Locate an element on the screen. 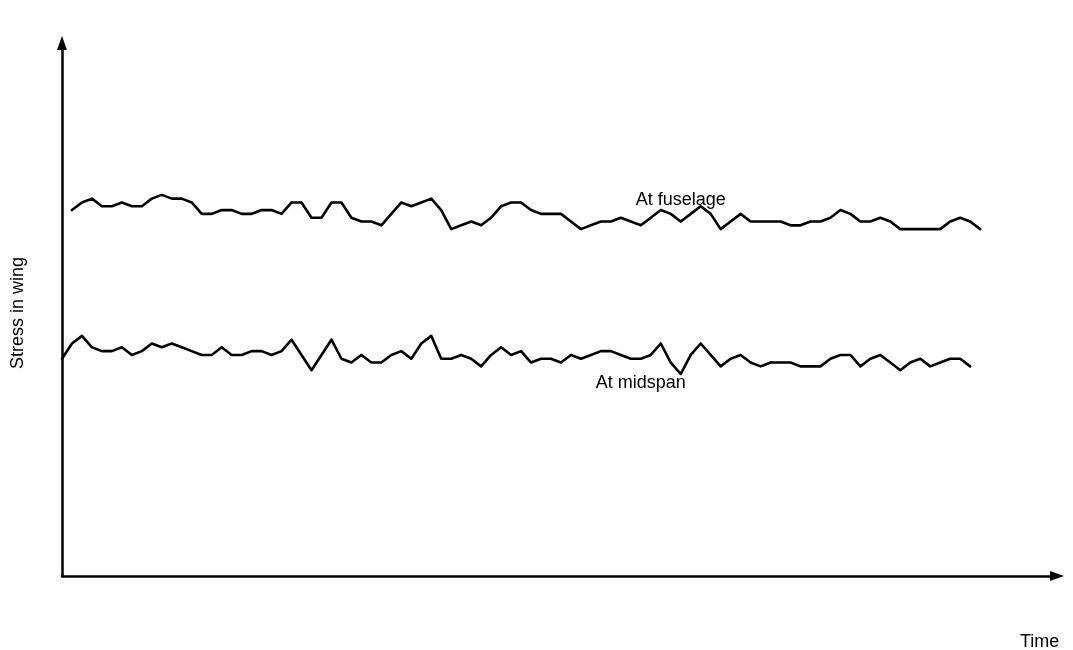 The width and height of the screenshot is (1073, 650). x-axis-title: Time is located at coordinates (1040, 640).